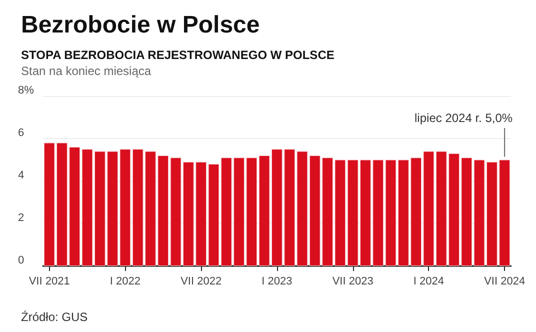 The image size is (536, 332). I want to click on text: Źródło: GUS, so click(54, 317).